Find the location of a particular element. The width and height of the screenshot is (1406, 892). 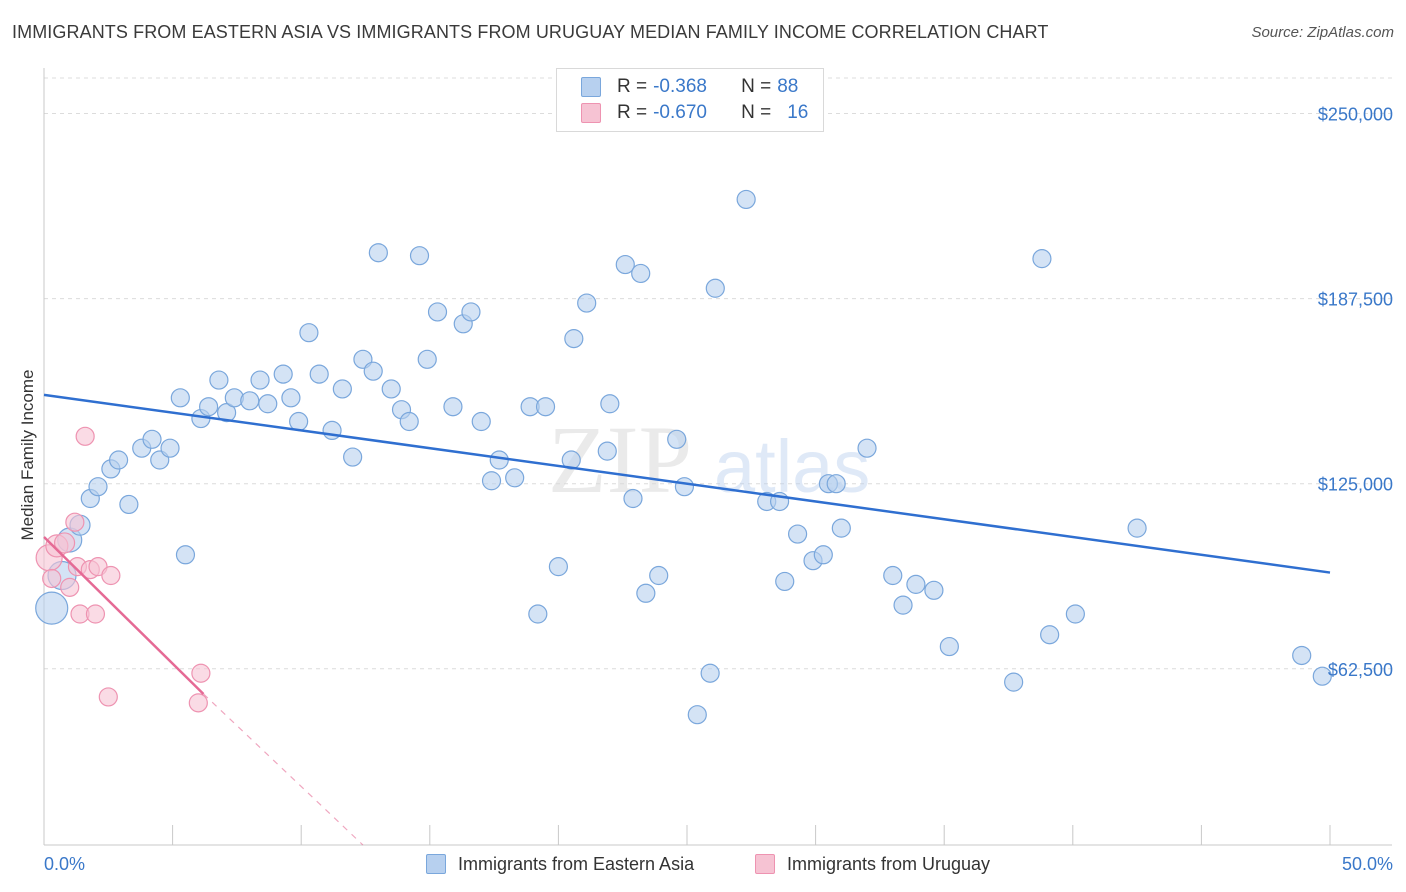

x-tick-label-min: 0.0% is located at coordinates (64, 864).